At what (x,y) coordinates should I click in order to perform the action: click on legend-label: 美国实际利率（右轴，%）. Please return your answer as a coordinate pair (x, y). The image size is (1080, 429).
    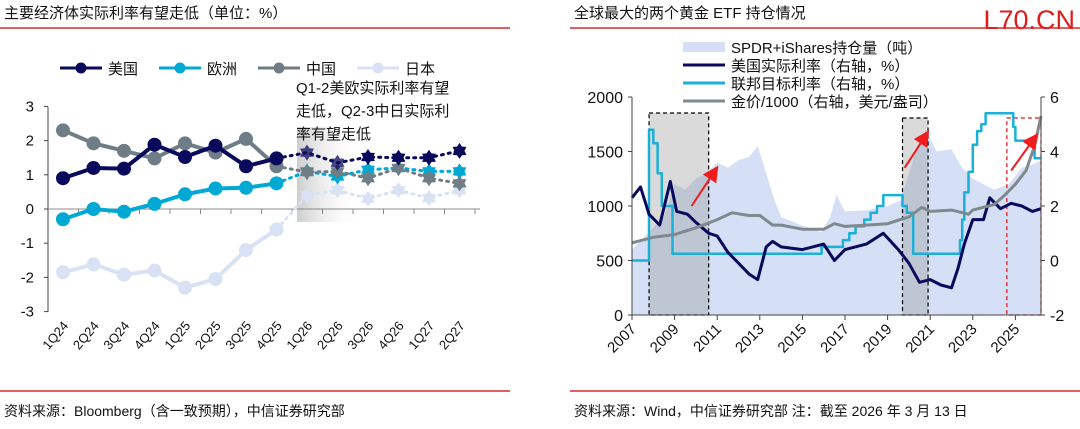
    Looking at the image, I should click on (820, 66).